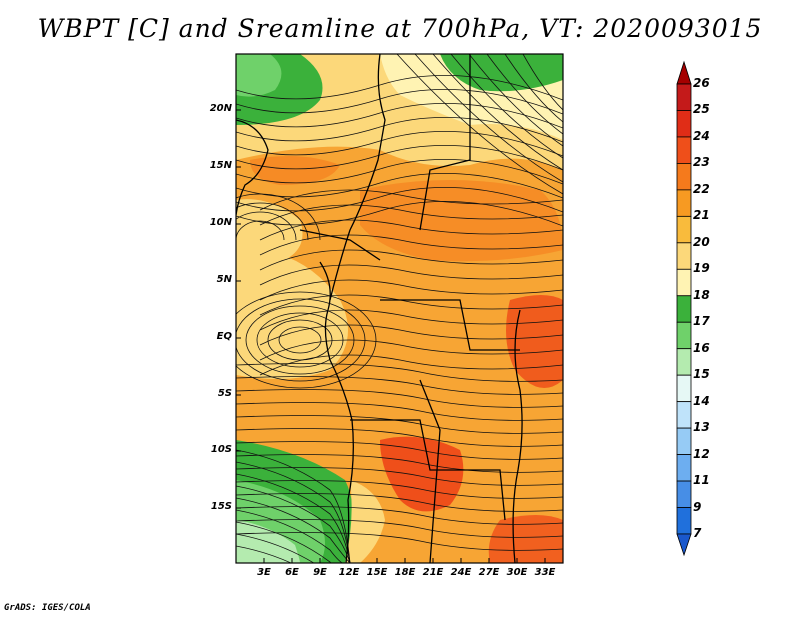  What do you see at coordinates (701, 374) in the screenshot?
I see `colorbar-label: 15` at bounding box center [701, 374].